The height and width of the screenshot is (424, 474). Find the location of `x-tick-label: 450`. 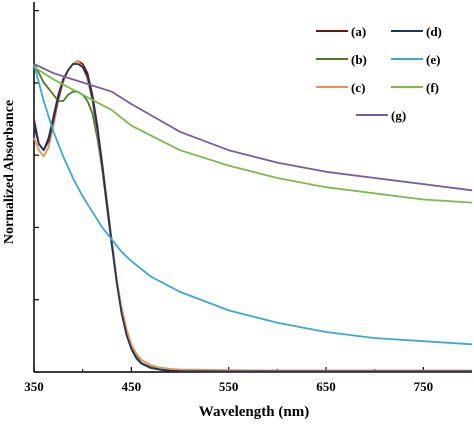

x-tick-label: 450 is located at coordinates (132, 386).